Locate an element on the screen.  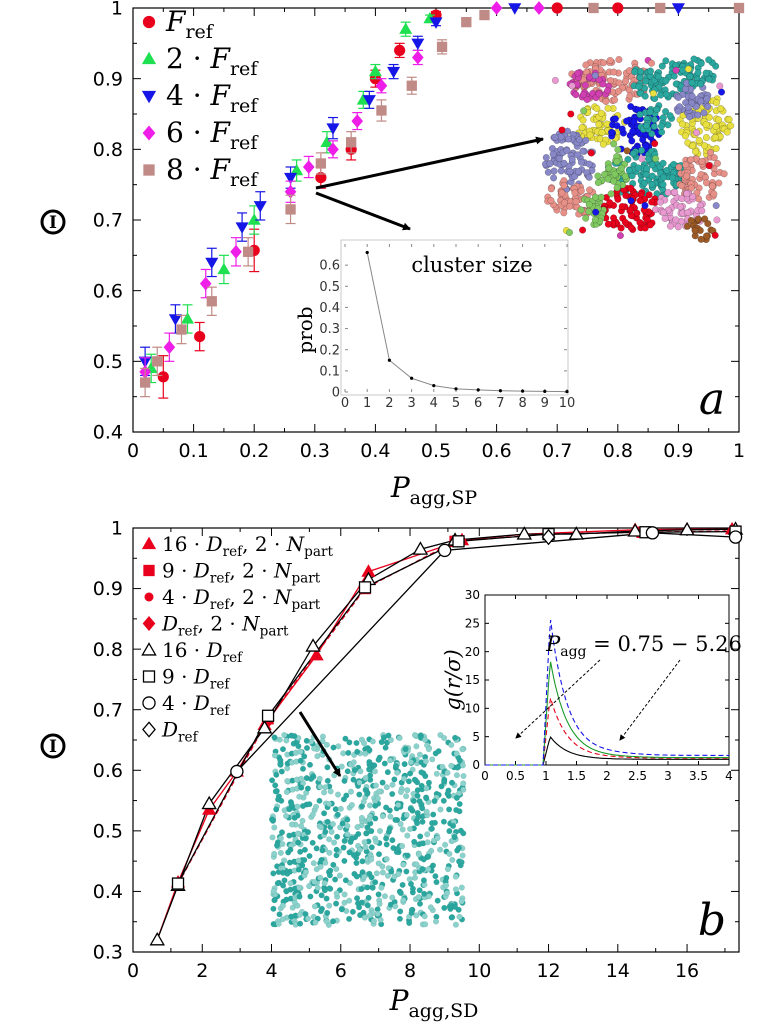
legend-item-b-3: Dref, 2 · Npart is located at coordinates (215, 626).